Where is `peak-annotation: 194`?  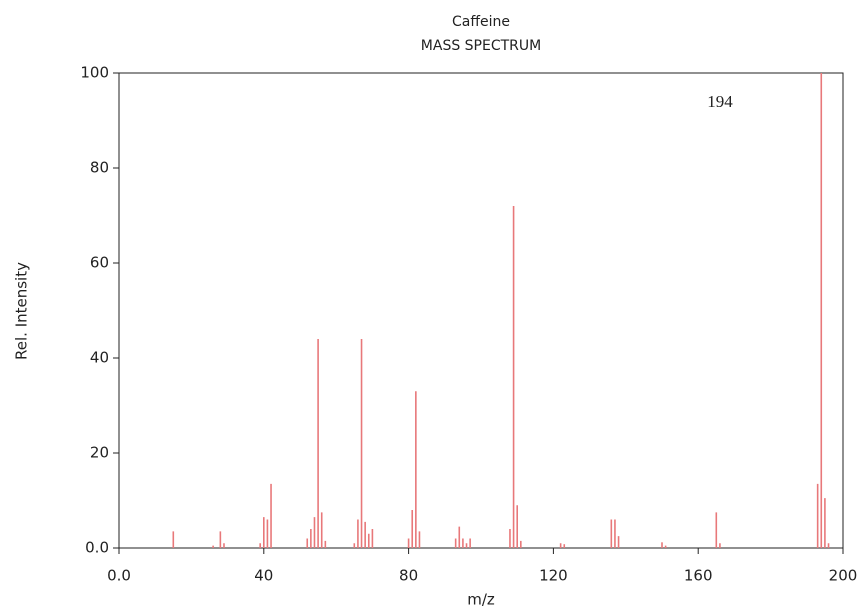
peak-annotation: 194 is located at coordinates (720, 101).